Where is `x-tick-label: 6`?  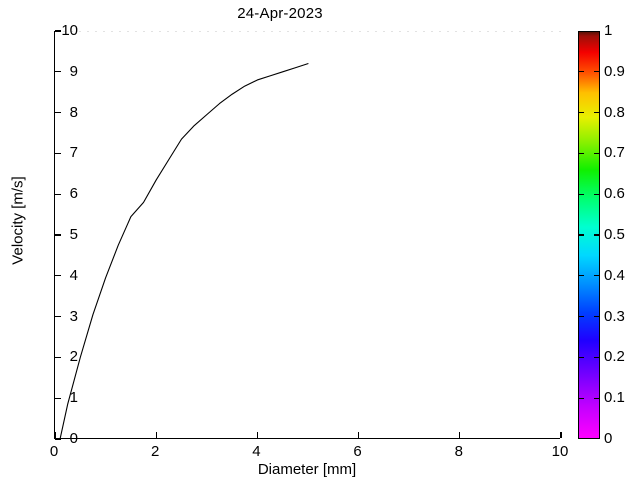 x-tick-label: 6 is located at coordinates (357, 451).